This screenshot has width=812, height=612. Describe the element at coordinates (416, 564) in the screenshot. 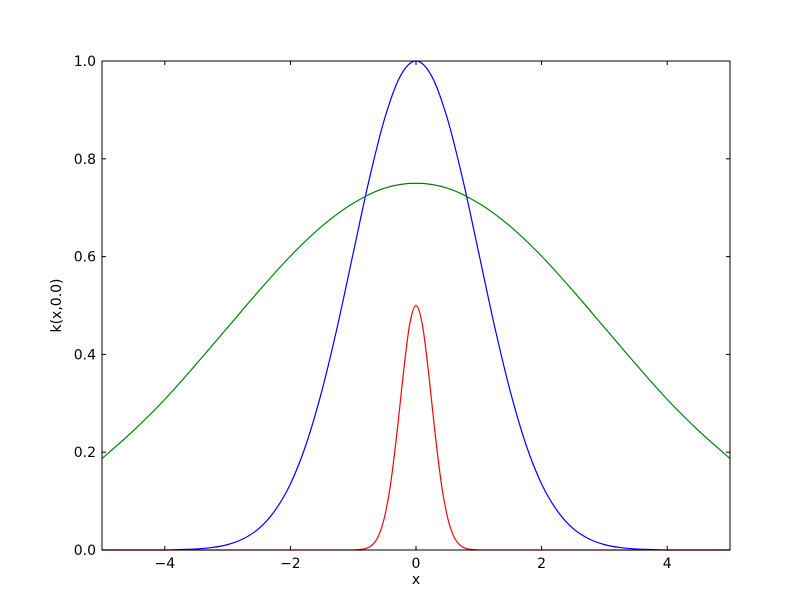

I see `x-tick-label: 0` at that location.